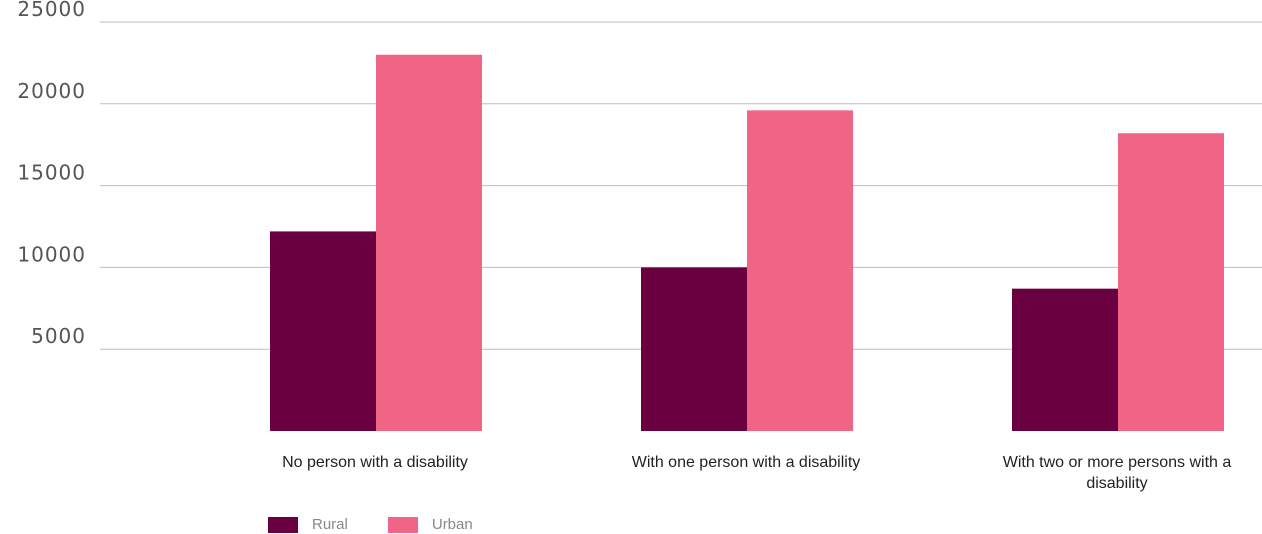  I want to click on legend: Rural Urban, so click(390, 524).